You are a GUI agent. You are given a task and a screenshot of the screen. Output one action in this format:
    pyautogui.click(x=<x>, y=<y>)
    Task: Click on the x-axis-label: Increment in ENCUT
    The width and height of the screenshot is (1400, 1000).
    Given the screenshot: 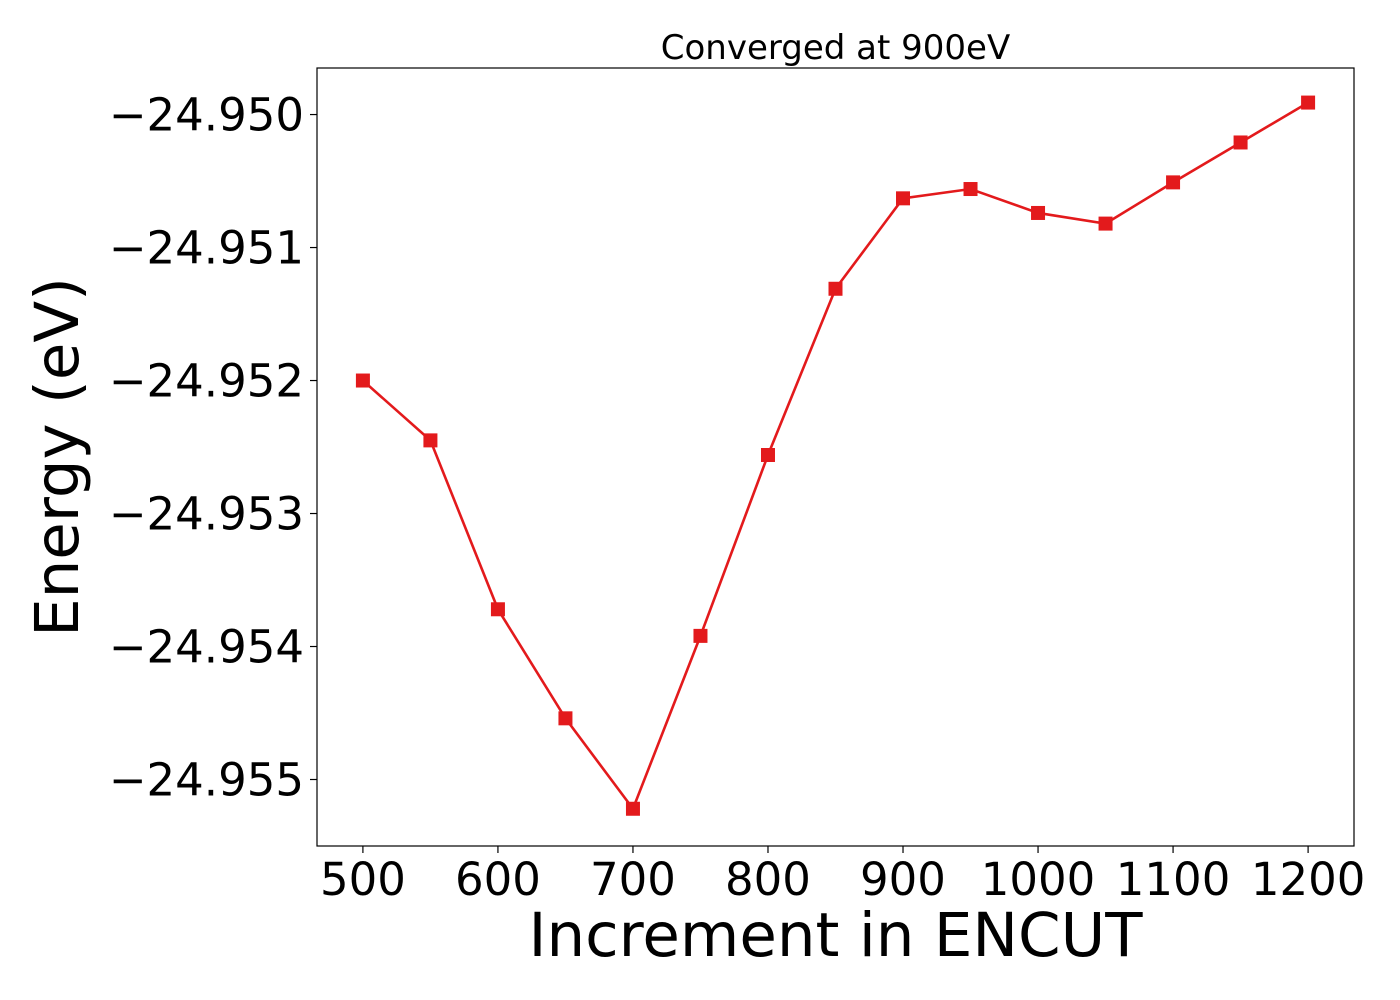 What is the action you would take?
    pyautogui.click(x=835, y=935)
    